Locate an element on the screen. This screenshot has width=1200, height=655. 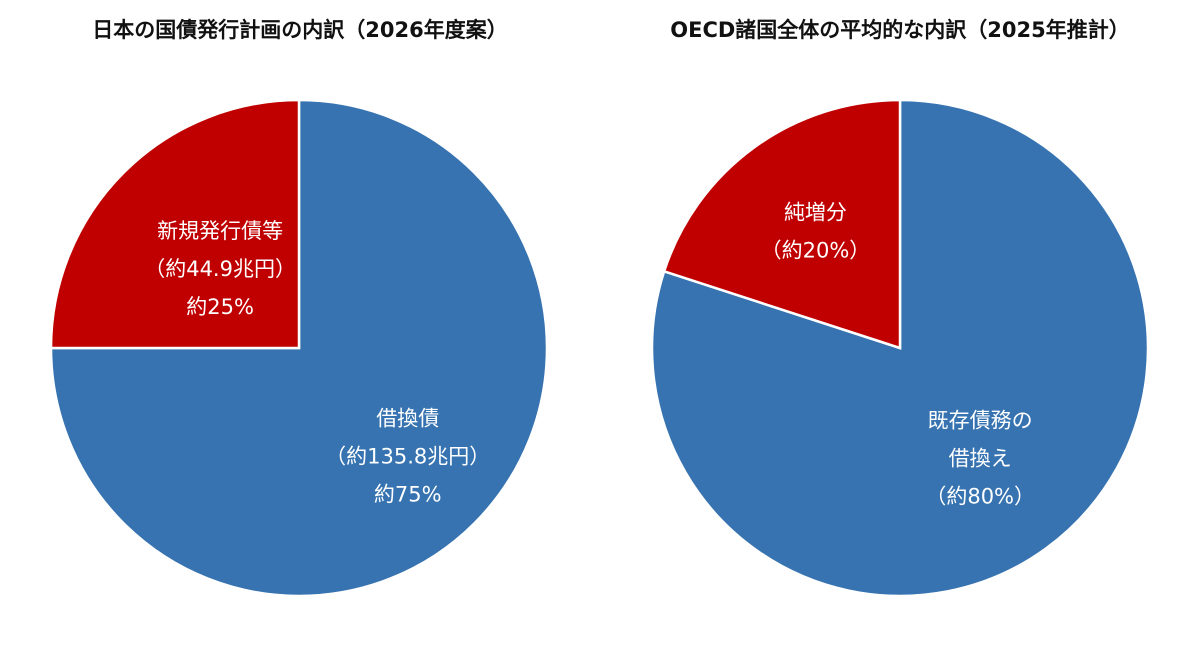
slice-label-line: 借換え is located at coordinates (980, 458).